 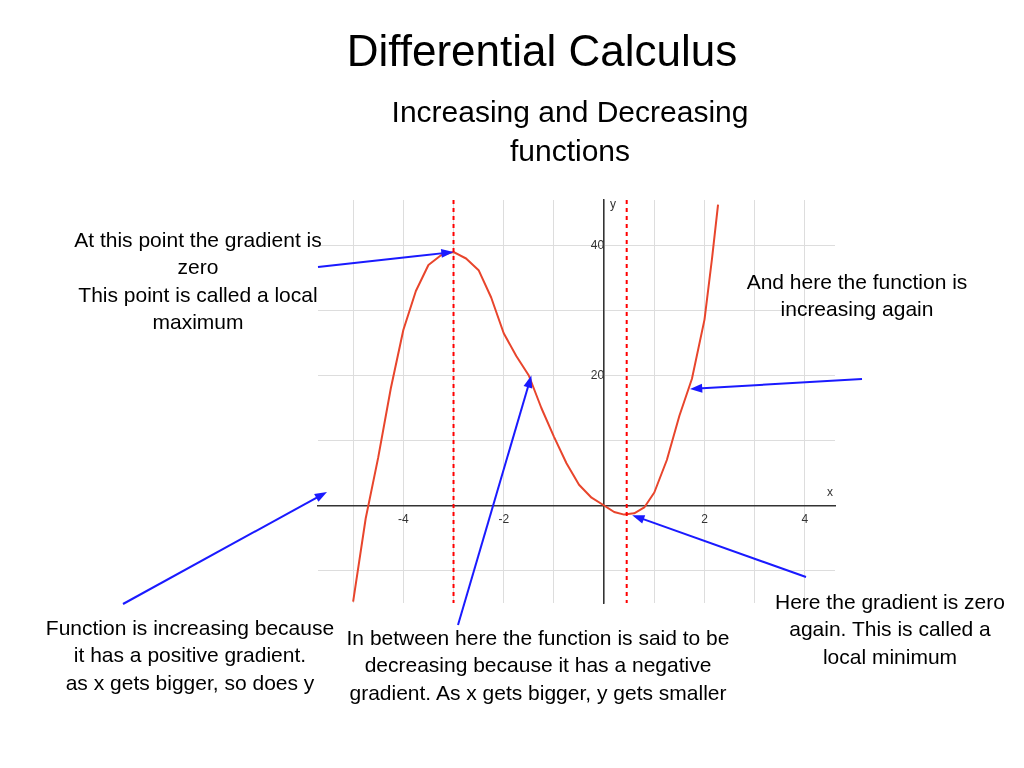 I want to click on text: Function is increasing because it has a positive gradient. as x gets bigger, so does y, so click(x=190, y=655).